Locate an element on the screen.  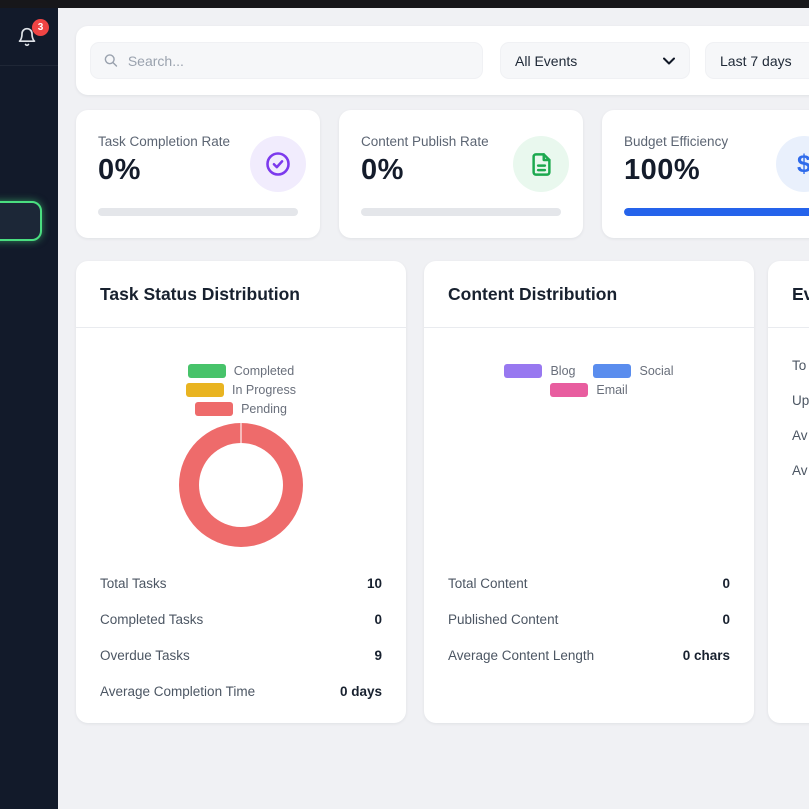
date-range-value: Last 7 days is located at coordinates (756, 60).